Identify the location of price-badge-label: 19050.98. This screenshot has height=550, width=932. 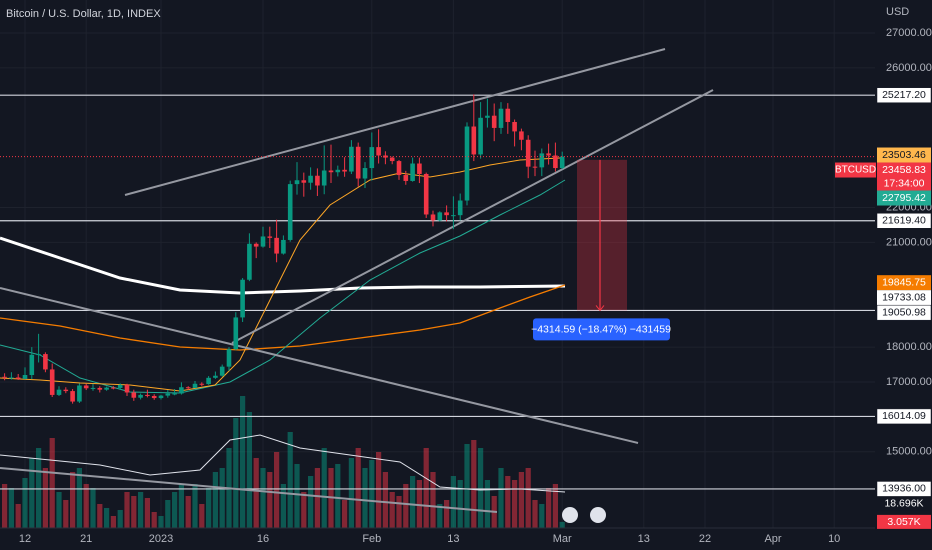
(904, 312).